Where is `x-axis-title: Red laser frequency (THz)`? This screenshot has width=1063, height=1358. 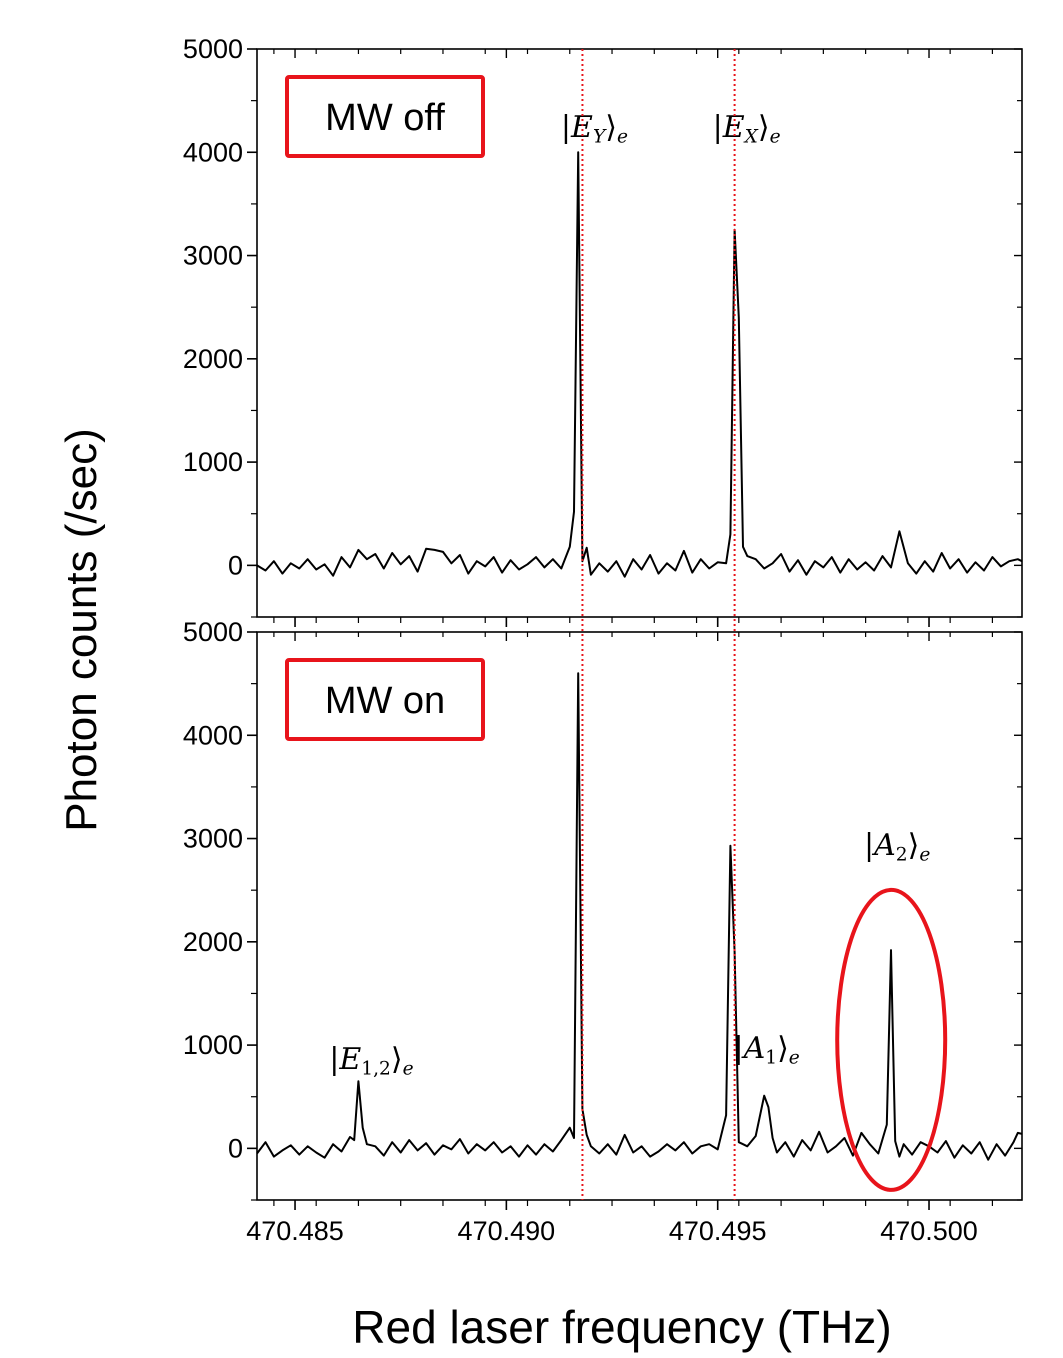
x-axis-title: Red laser frequency (THz) is located at coordinates (621, 1327).